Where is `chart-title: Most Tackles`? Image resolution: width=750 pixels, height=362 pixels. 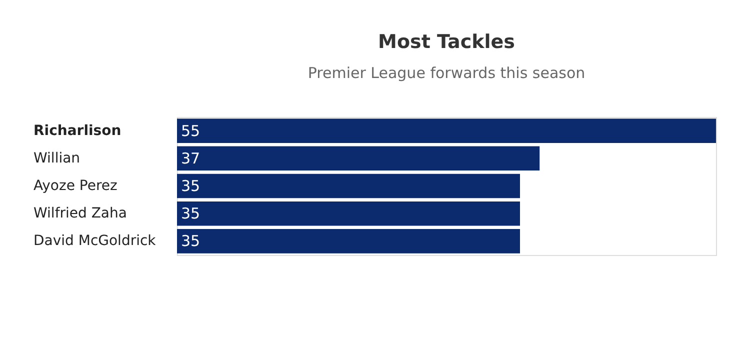 chart-title: Most Tackles is located at coordinates (446, 42).